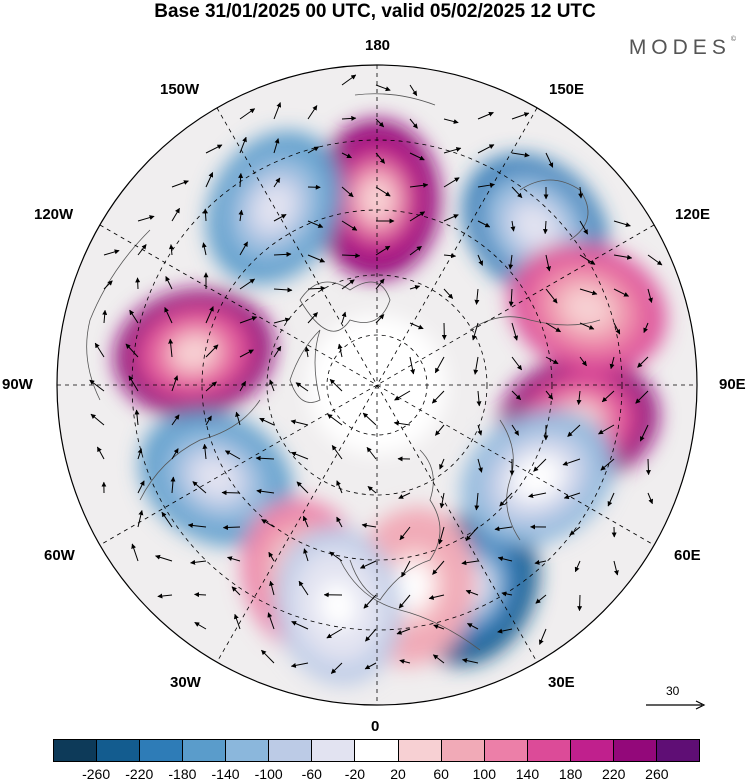 This screenshot has width=750, height=783. Describe the element at coordinates (693, 214) in the screenshot. I see `lon-label-120e: 120E` at that location.